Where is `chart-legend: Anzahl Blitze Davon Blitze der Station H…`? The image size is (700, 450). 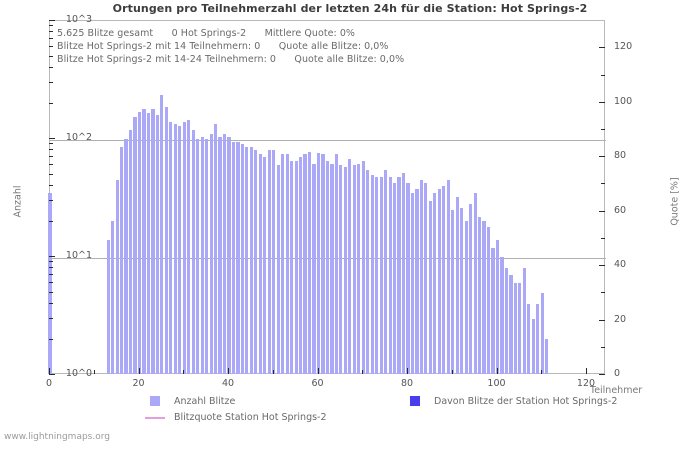
chart-legend: Anzahl Blitze Davon Blitze der Station H… is located at coordinates (350, 412).